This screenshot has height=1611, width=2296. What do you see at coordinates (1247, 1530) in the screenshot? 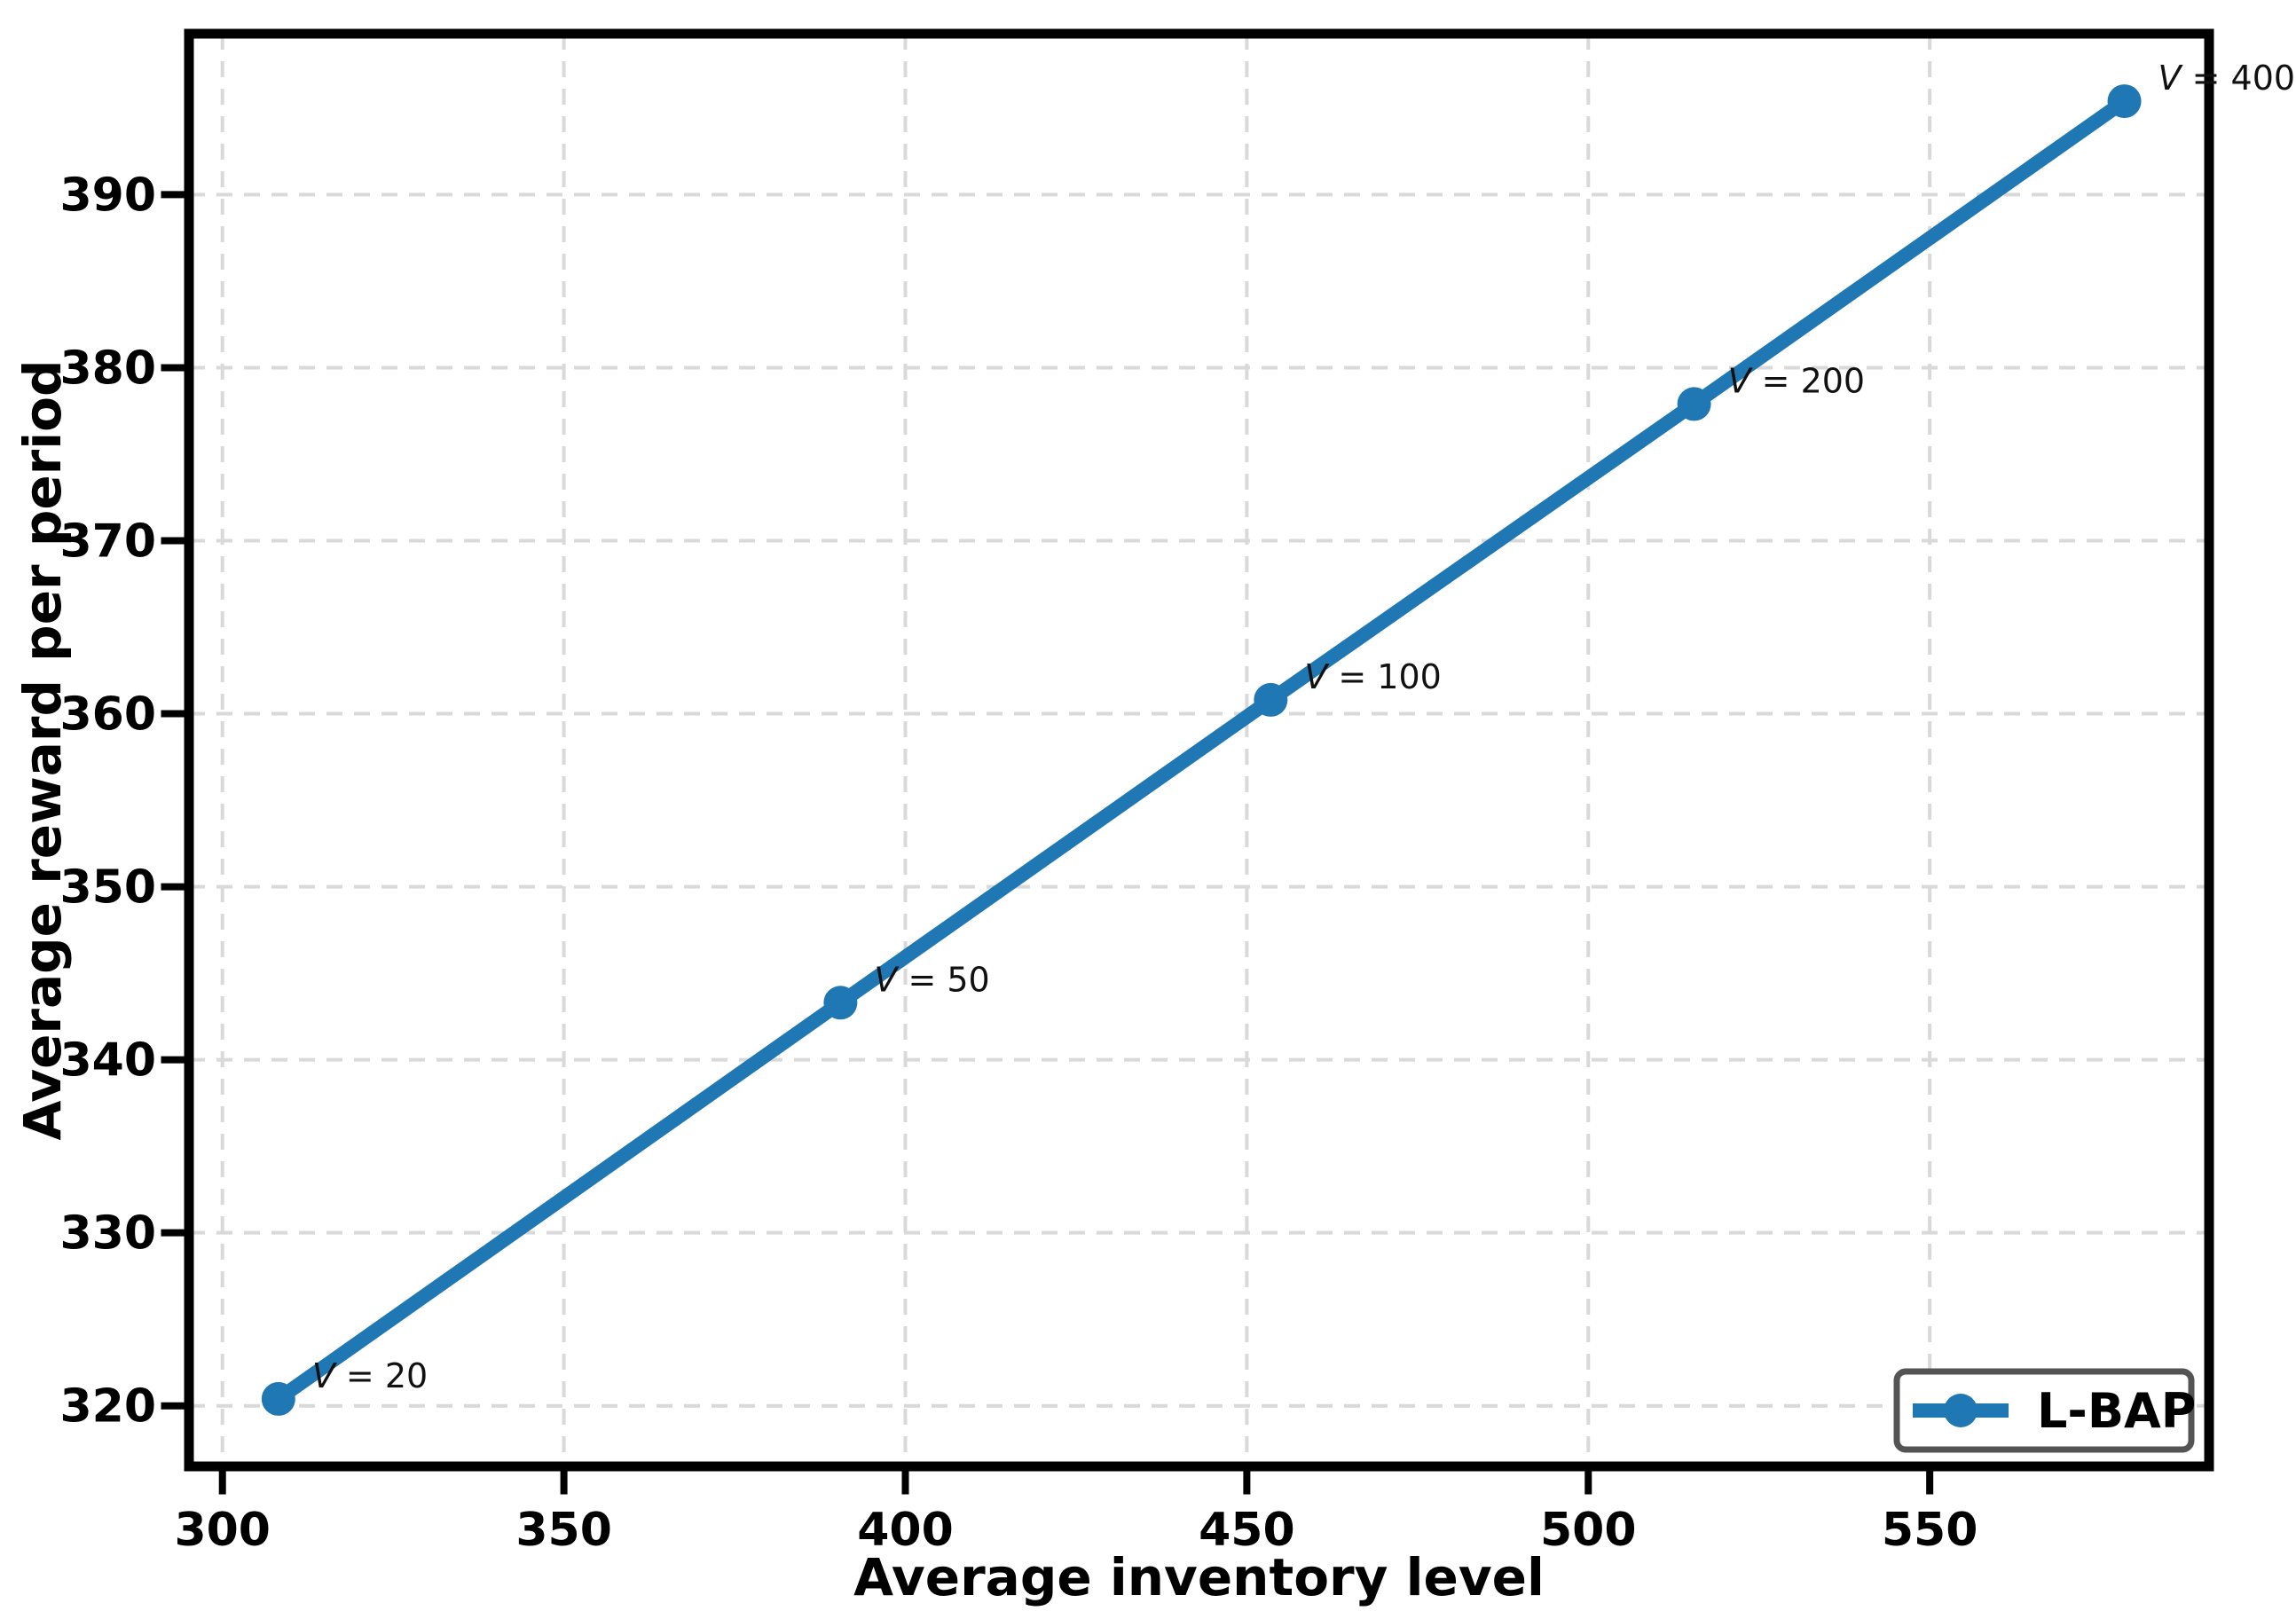
I see `x-tick-label: 450` at bounding box center [1247, 1530].